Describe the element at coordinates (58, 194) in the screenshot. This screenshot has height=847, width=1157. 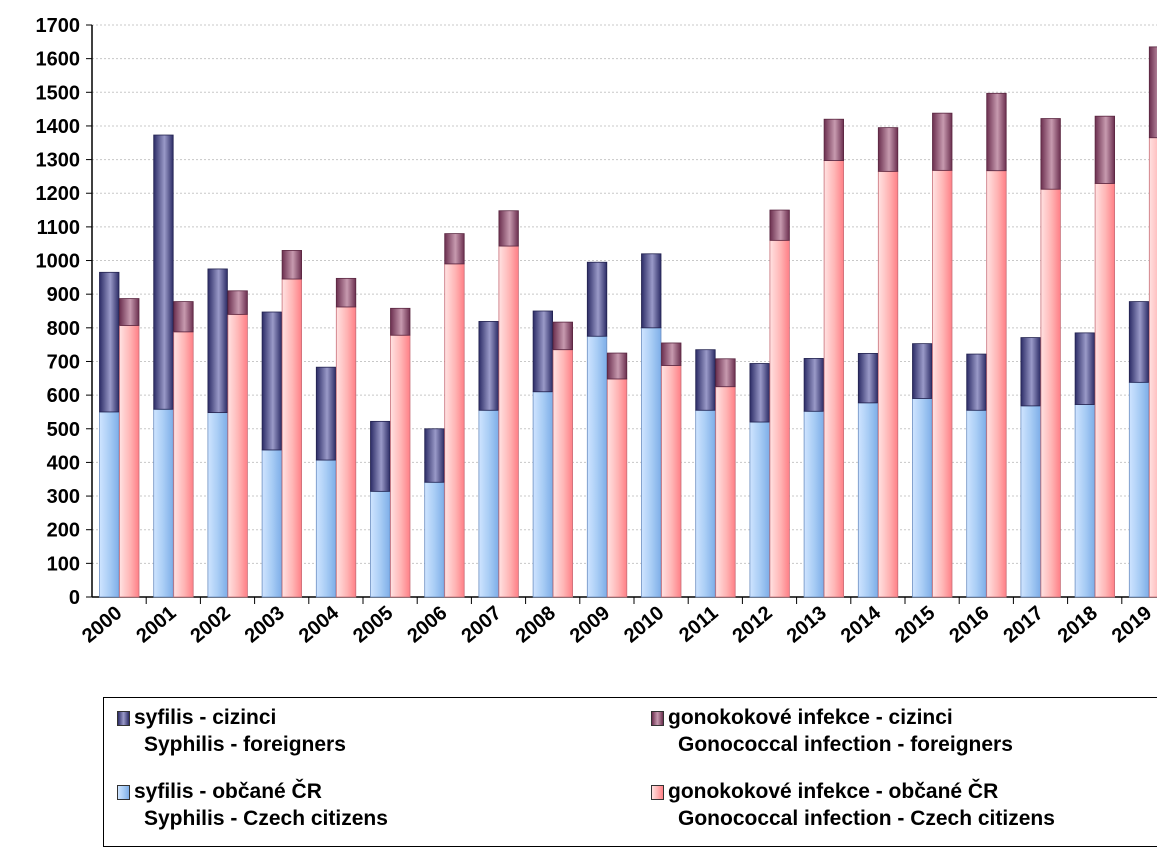
I see `y-tick-label: 1200` at that location.